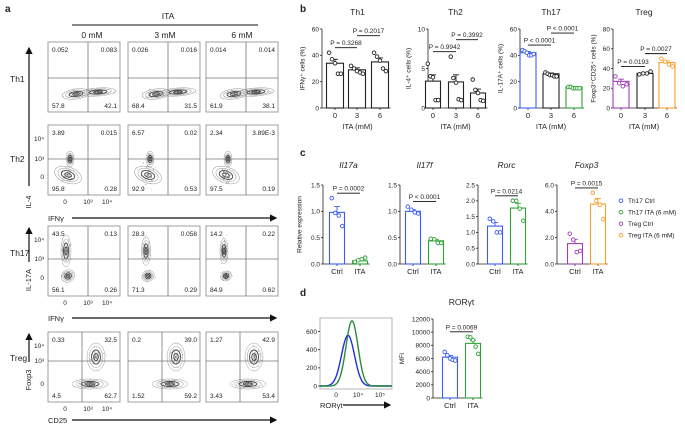 Image resolution: width=685 pixels, height=424 pixels. What do you see at coordinates (607, 49) in the screenshot?
I see `y-tick-label: 60` at bounding box center [607, 49].